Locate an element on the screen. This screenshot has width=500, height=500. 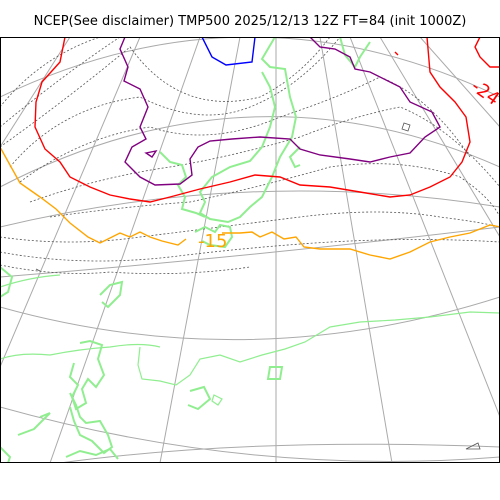
contour-label-orange: -15 is located at coordinates (212, 241).